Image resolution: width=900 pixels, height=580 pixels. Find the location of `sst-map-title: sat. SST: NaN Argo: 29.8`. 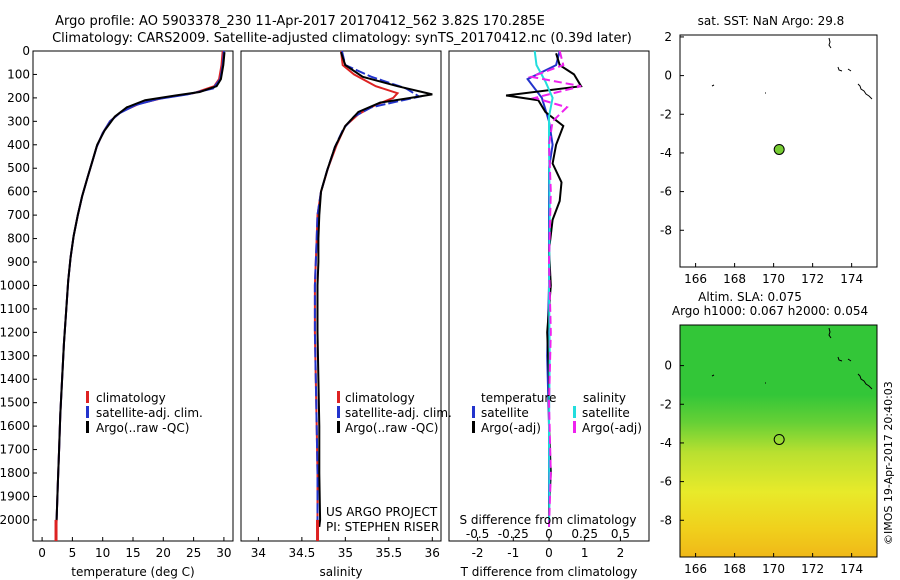

sst-map-title: sat. SST: NaN Argo: 29.8 is located at coordinates (771, 21).